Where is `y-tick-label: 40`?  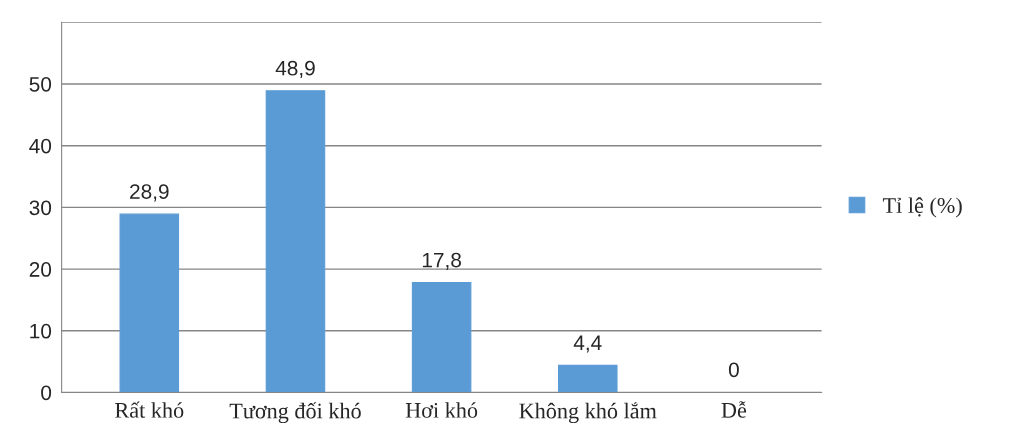
y-tick-label: 40 is located at coordinates (40, 146).